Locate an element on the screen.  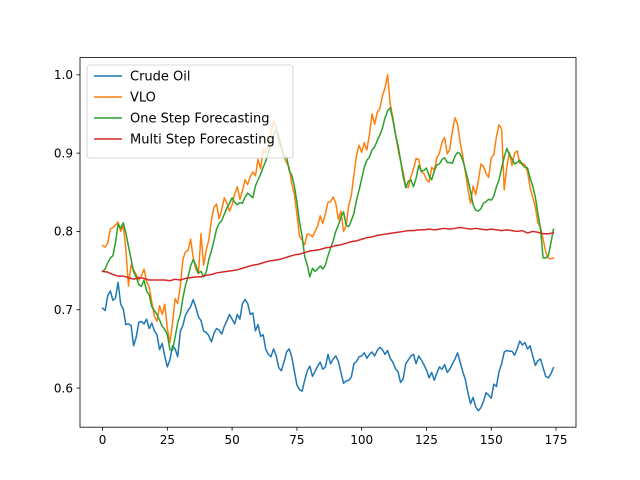
x-tick-label-0: 0 is located at coordinates (103, 440).